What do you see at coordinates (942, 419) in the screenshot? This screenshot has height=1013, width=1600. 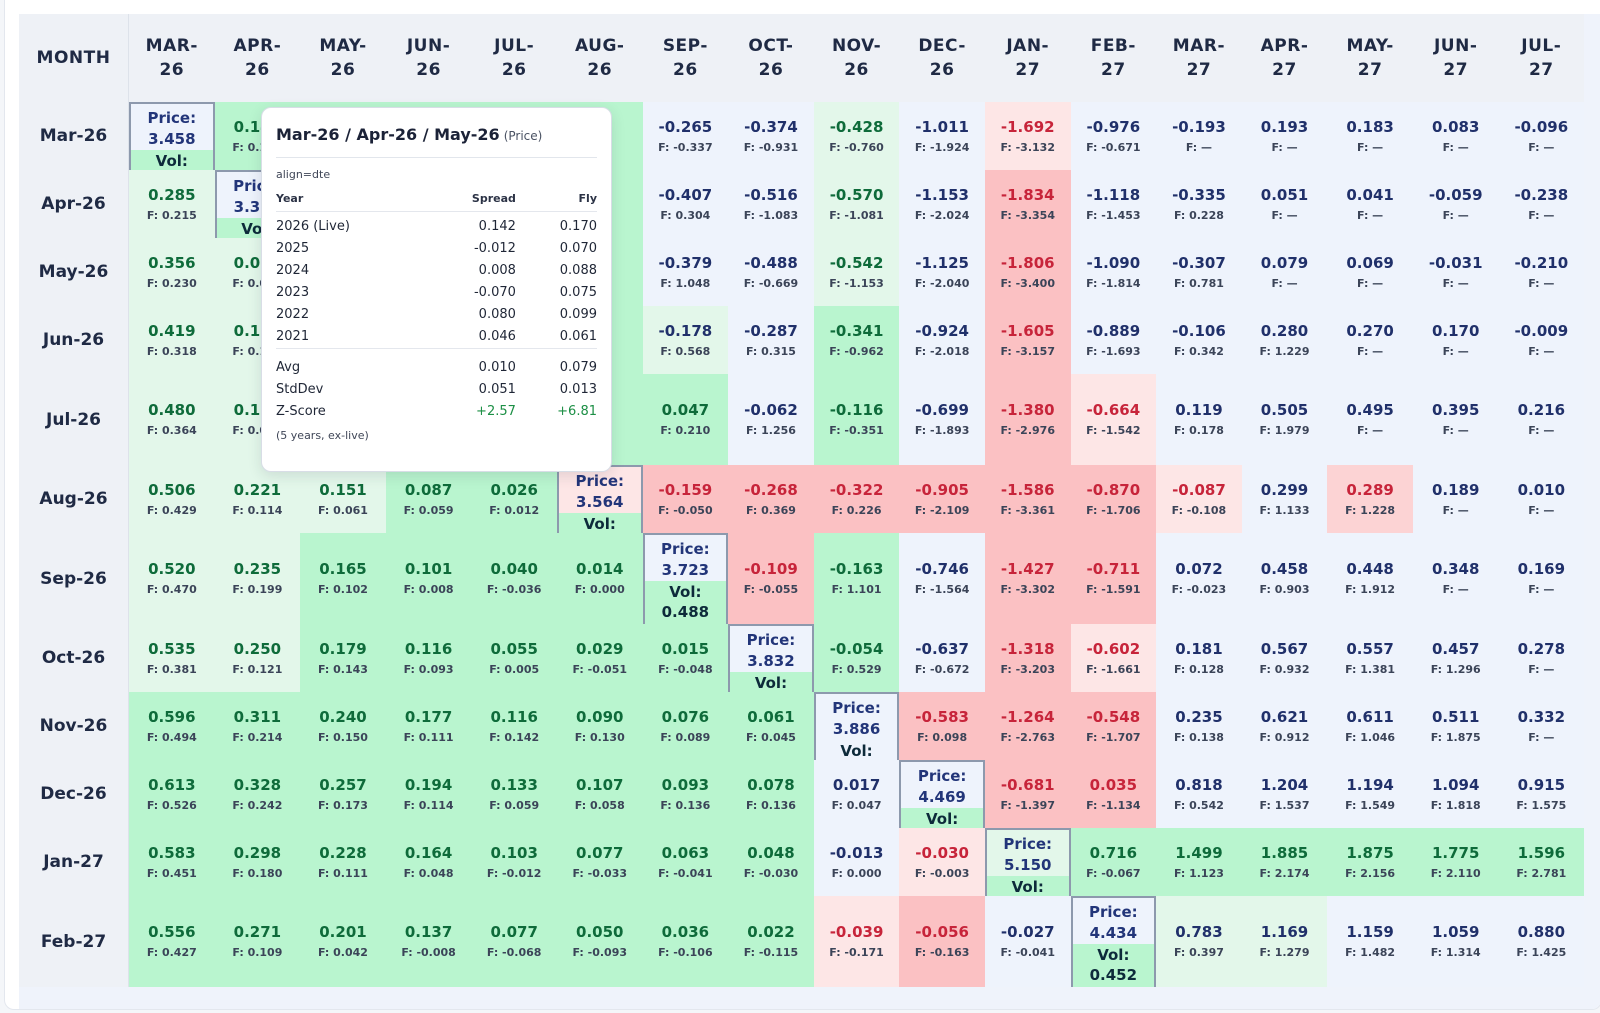 I see `matrix-cell: -0.699 F: -1.893` at bounding box center [942, 419].